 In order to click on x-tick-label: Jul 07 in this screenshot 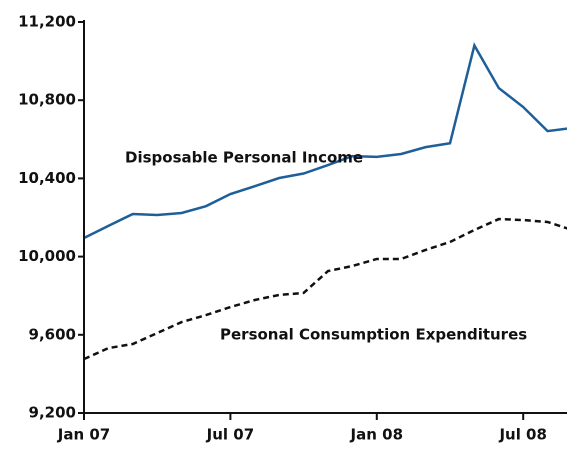, I will do `click(230, 435)`.